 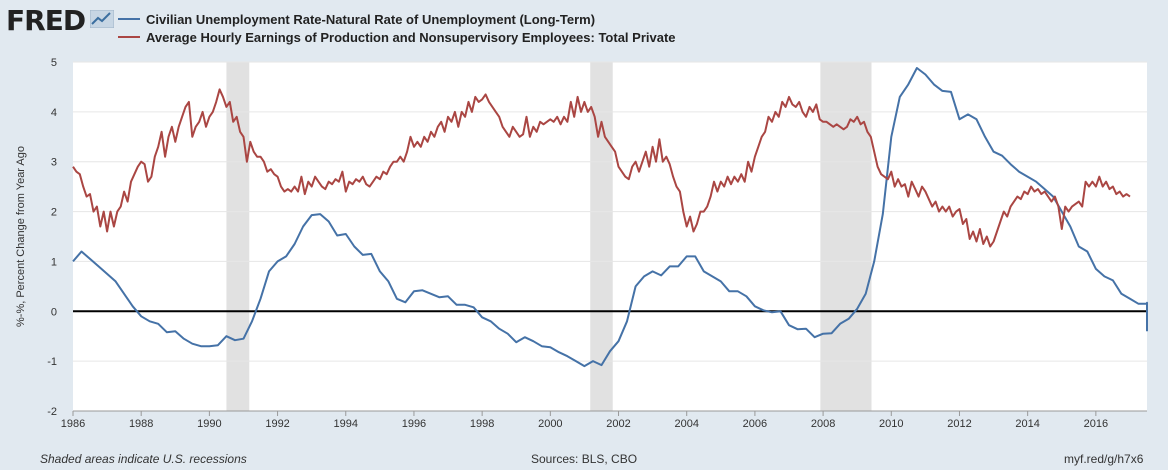 I want to click on y-tick-label: 3, so click(x=54, y=163).